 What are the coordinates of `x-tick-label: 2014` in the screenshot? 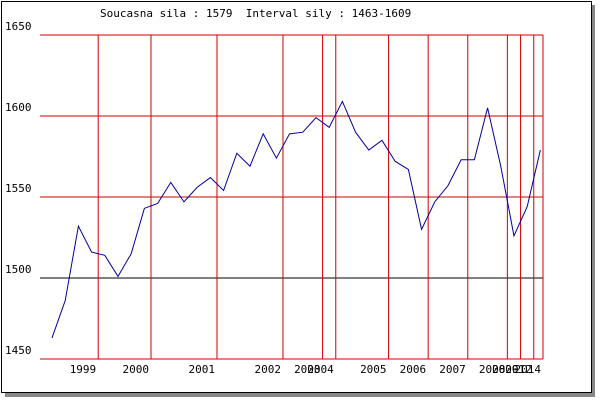 It's located at (528, 369).